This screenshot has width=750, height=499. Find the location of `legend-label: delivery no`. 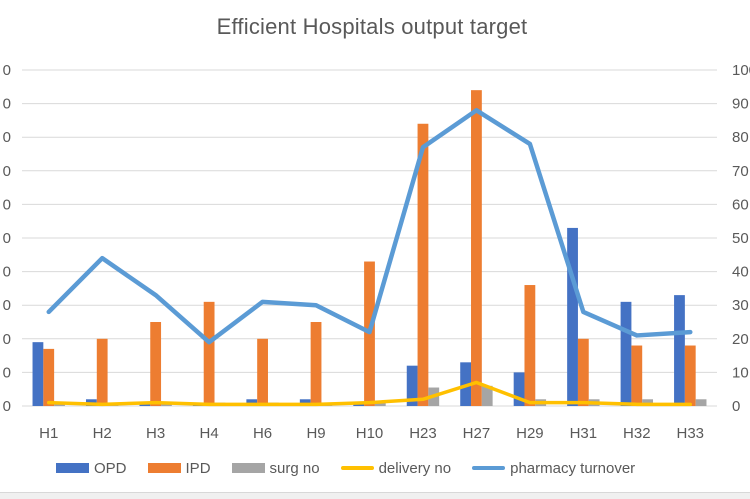

legend-label: delivery no is located at coordinates (415, 468).